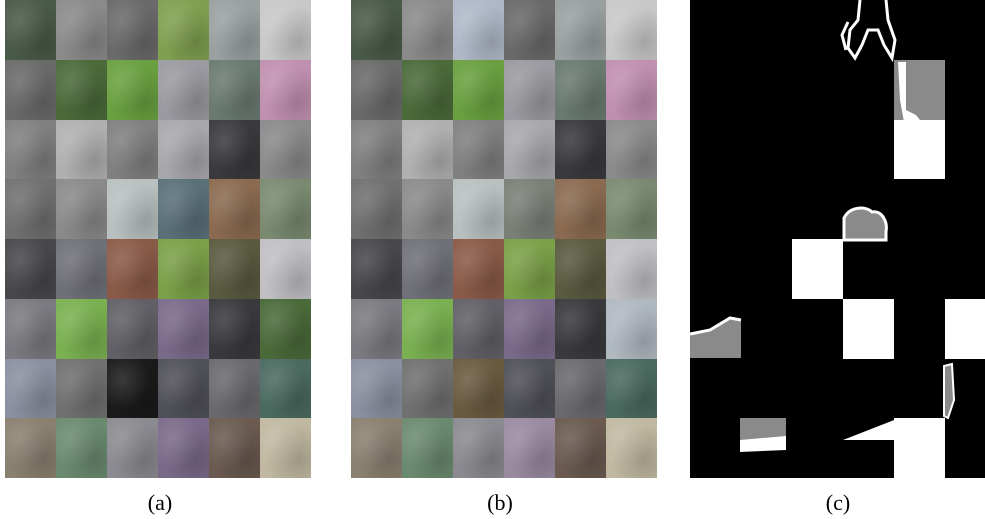  Describe the element at coordinates (845, 36) in the screenshot. I see `mask-person-arm` at that location.